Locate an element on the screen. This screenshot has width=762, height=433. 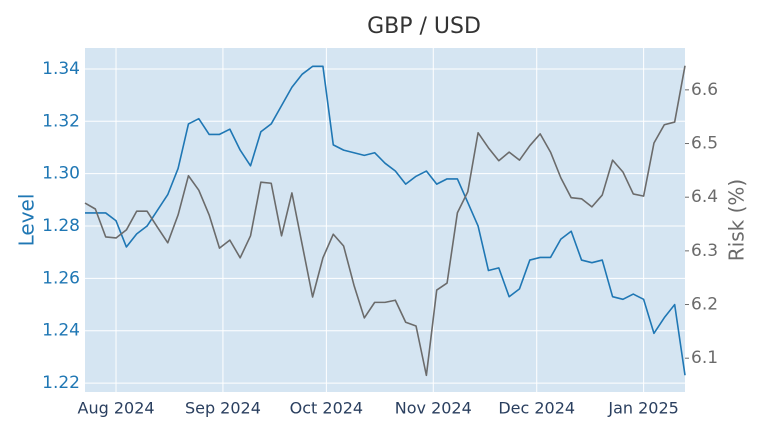
x-tick-label: Aug 2024 is located at coordinates (116, 408).